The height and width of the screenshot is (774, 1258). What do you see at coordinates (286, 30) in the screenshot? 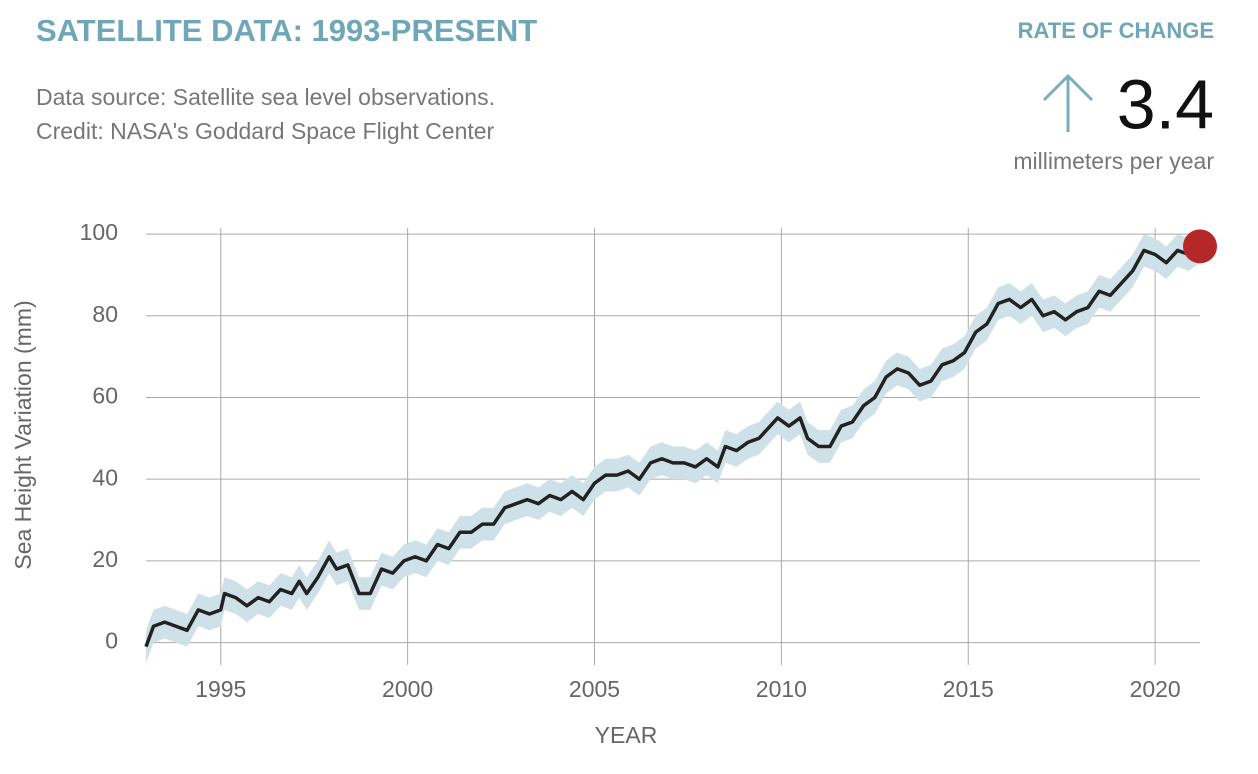
I see `title: SATELLITE DATA: 1993-PRESENT` at bounding box center [286, 30].